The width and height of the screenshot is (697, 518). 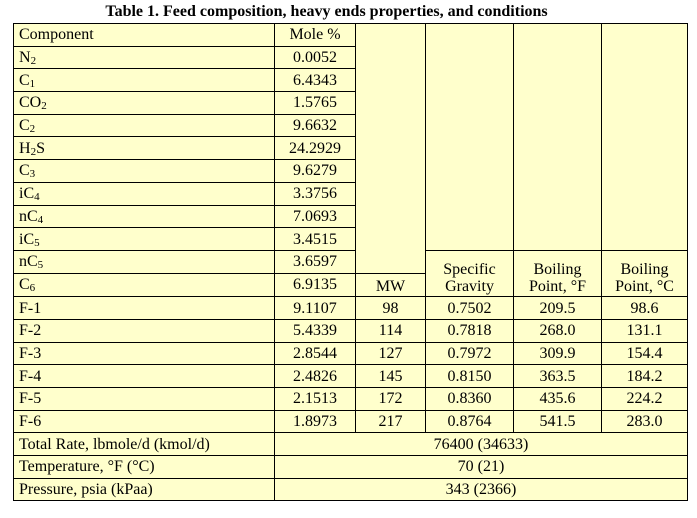 I want to click on table-row: C6 6.9135 MW, so click(x=350, y=285).